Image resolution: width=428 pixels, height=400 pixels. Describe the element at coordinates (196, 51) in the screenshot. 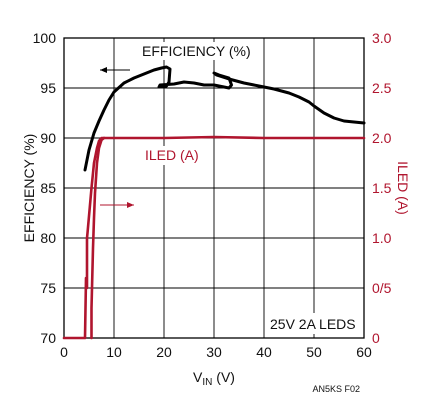

I see `efficiency-label: EFFICIENCY (%)` at that location.